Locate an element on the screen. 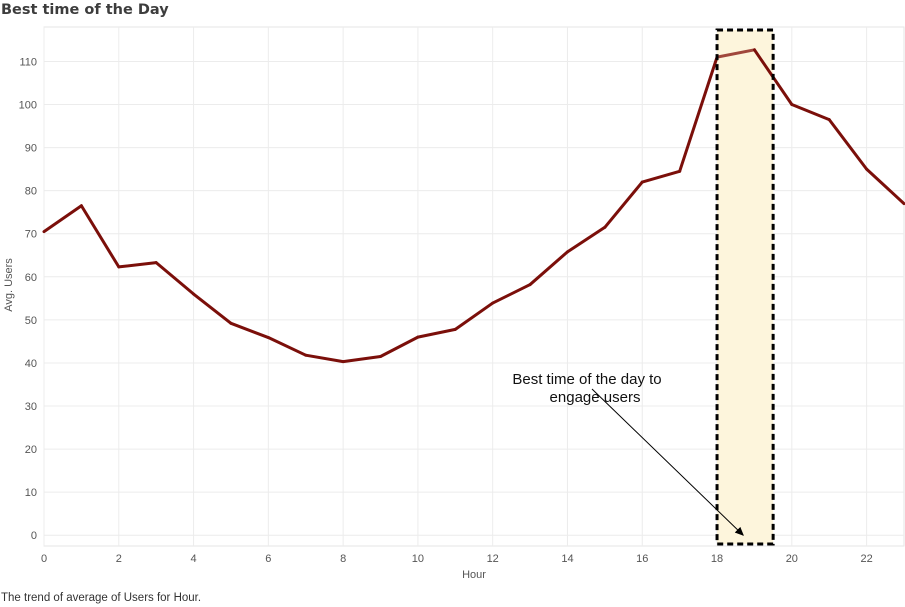  x-axis-title: Hour is located at coordinates (474, 575).